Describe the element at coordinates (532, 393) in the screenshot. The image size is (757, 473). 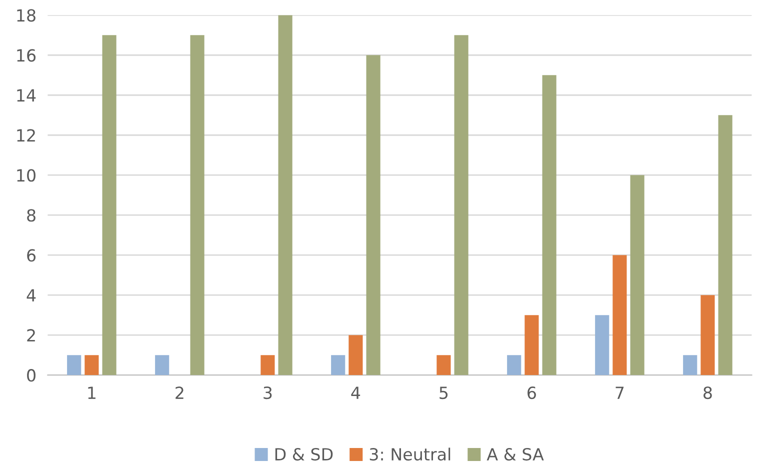
I see `x-tick-label: 6` at that location.